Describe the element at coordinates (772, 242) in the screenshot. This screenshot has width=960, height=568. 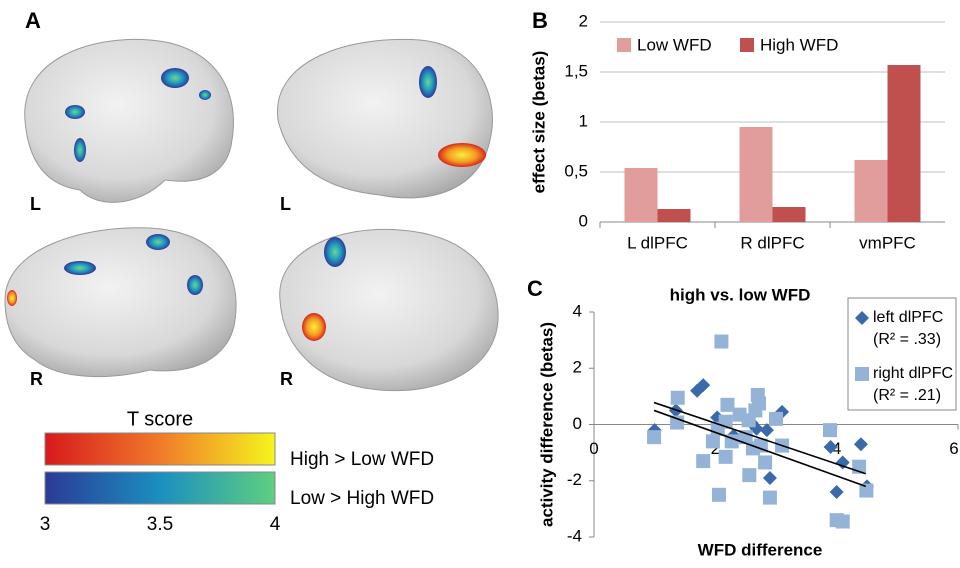
I see `x-tick-label: R dlPFC` at that location.